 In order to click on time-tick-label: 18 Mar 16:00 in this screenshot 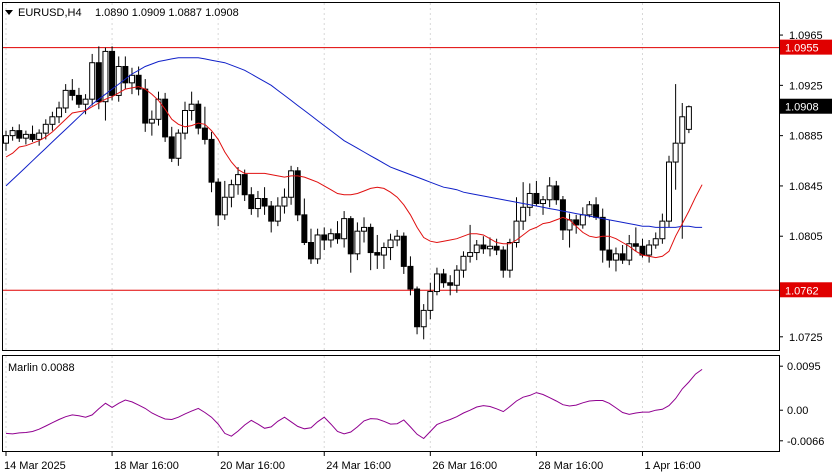, I will do `click(146, 466)`.